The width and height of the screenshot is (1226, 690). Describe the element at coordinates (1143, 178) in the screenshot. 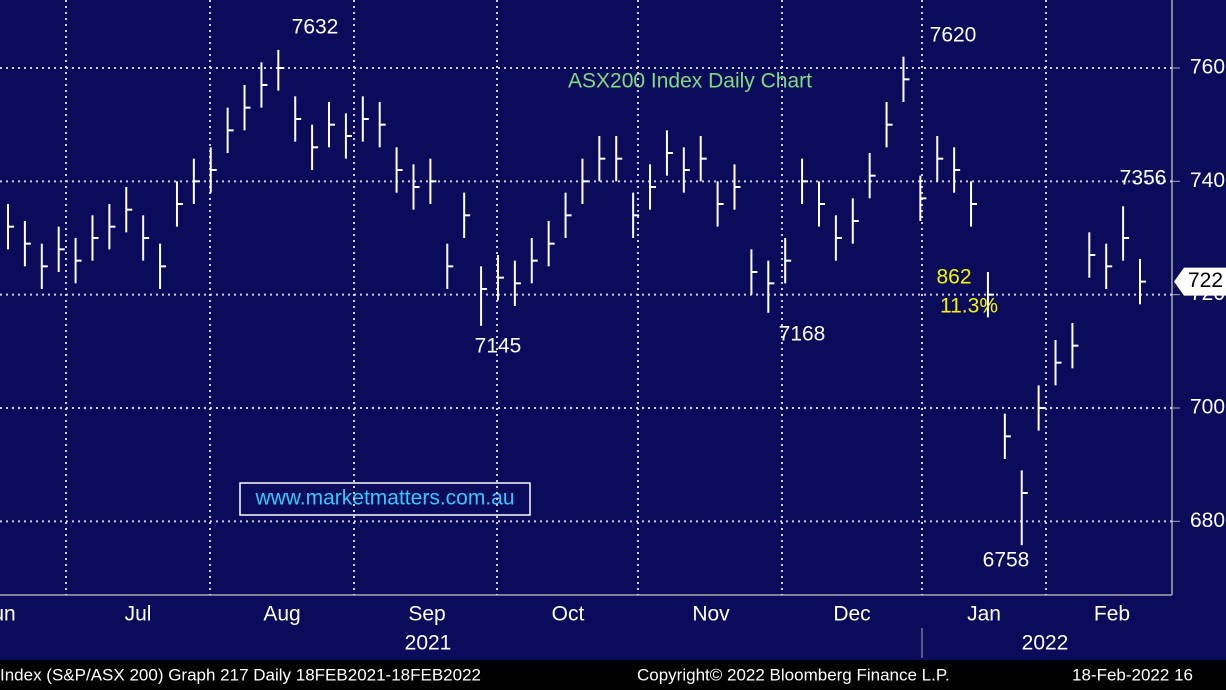

I see `annotation: 7356` at that location.